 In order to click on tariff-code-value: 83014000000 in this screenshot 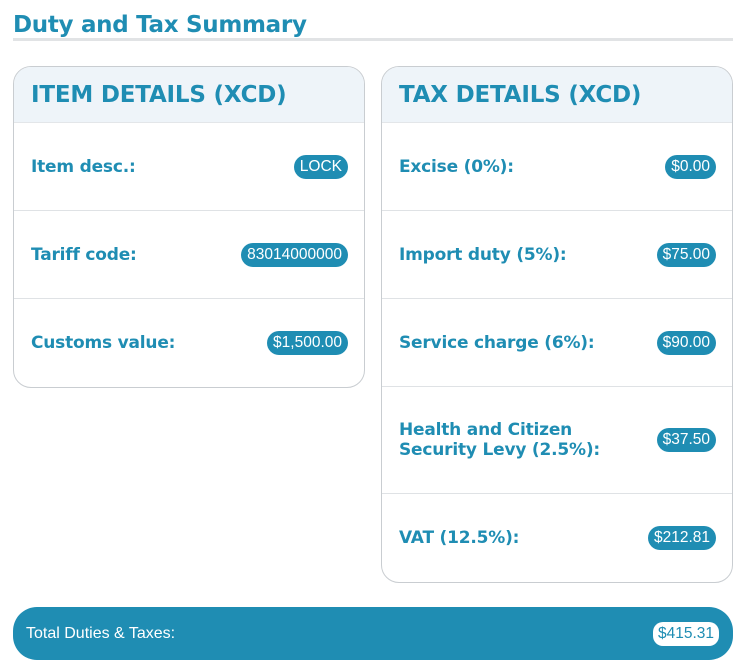, I will do `click(294, 254)`.